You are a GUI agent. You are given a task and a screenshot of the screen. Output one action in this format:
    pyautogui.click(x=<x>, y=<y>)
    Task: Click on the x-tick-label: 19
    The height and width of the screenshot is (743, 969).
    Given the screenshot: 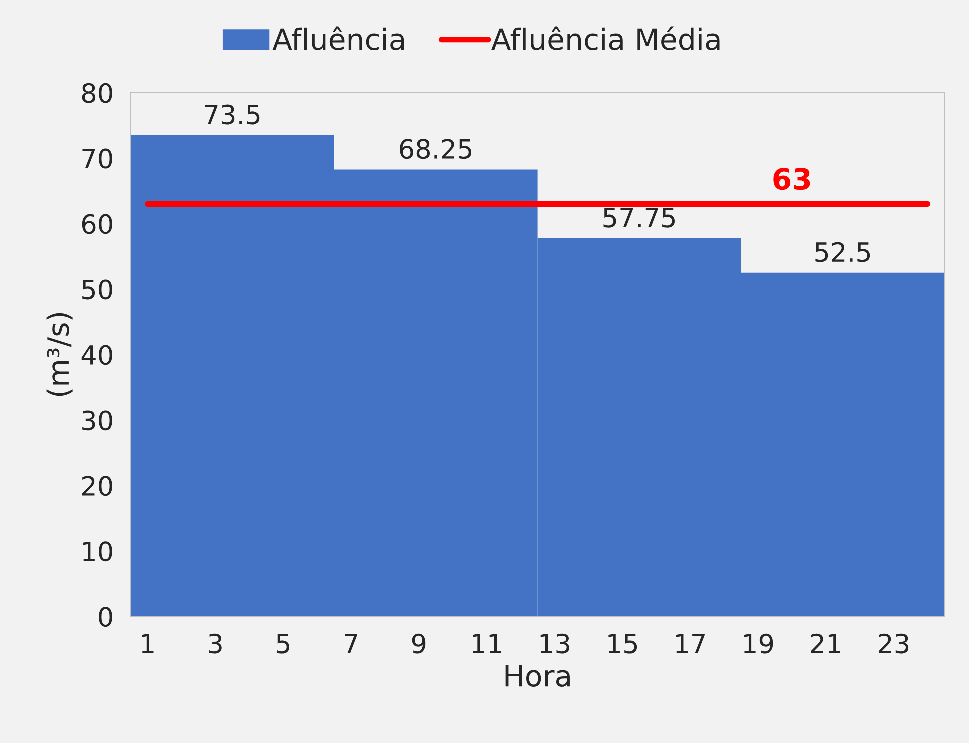 What is the action you would take?
    pyautogui.click(x=759, y=644)
    